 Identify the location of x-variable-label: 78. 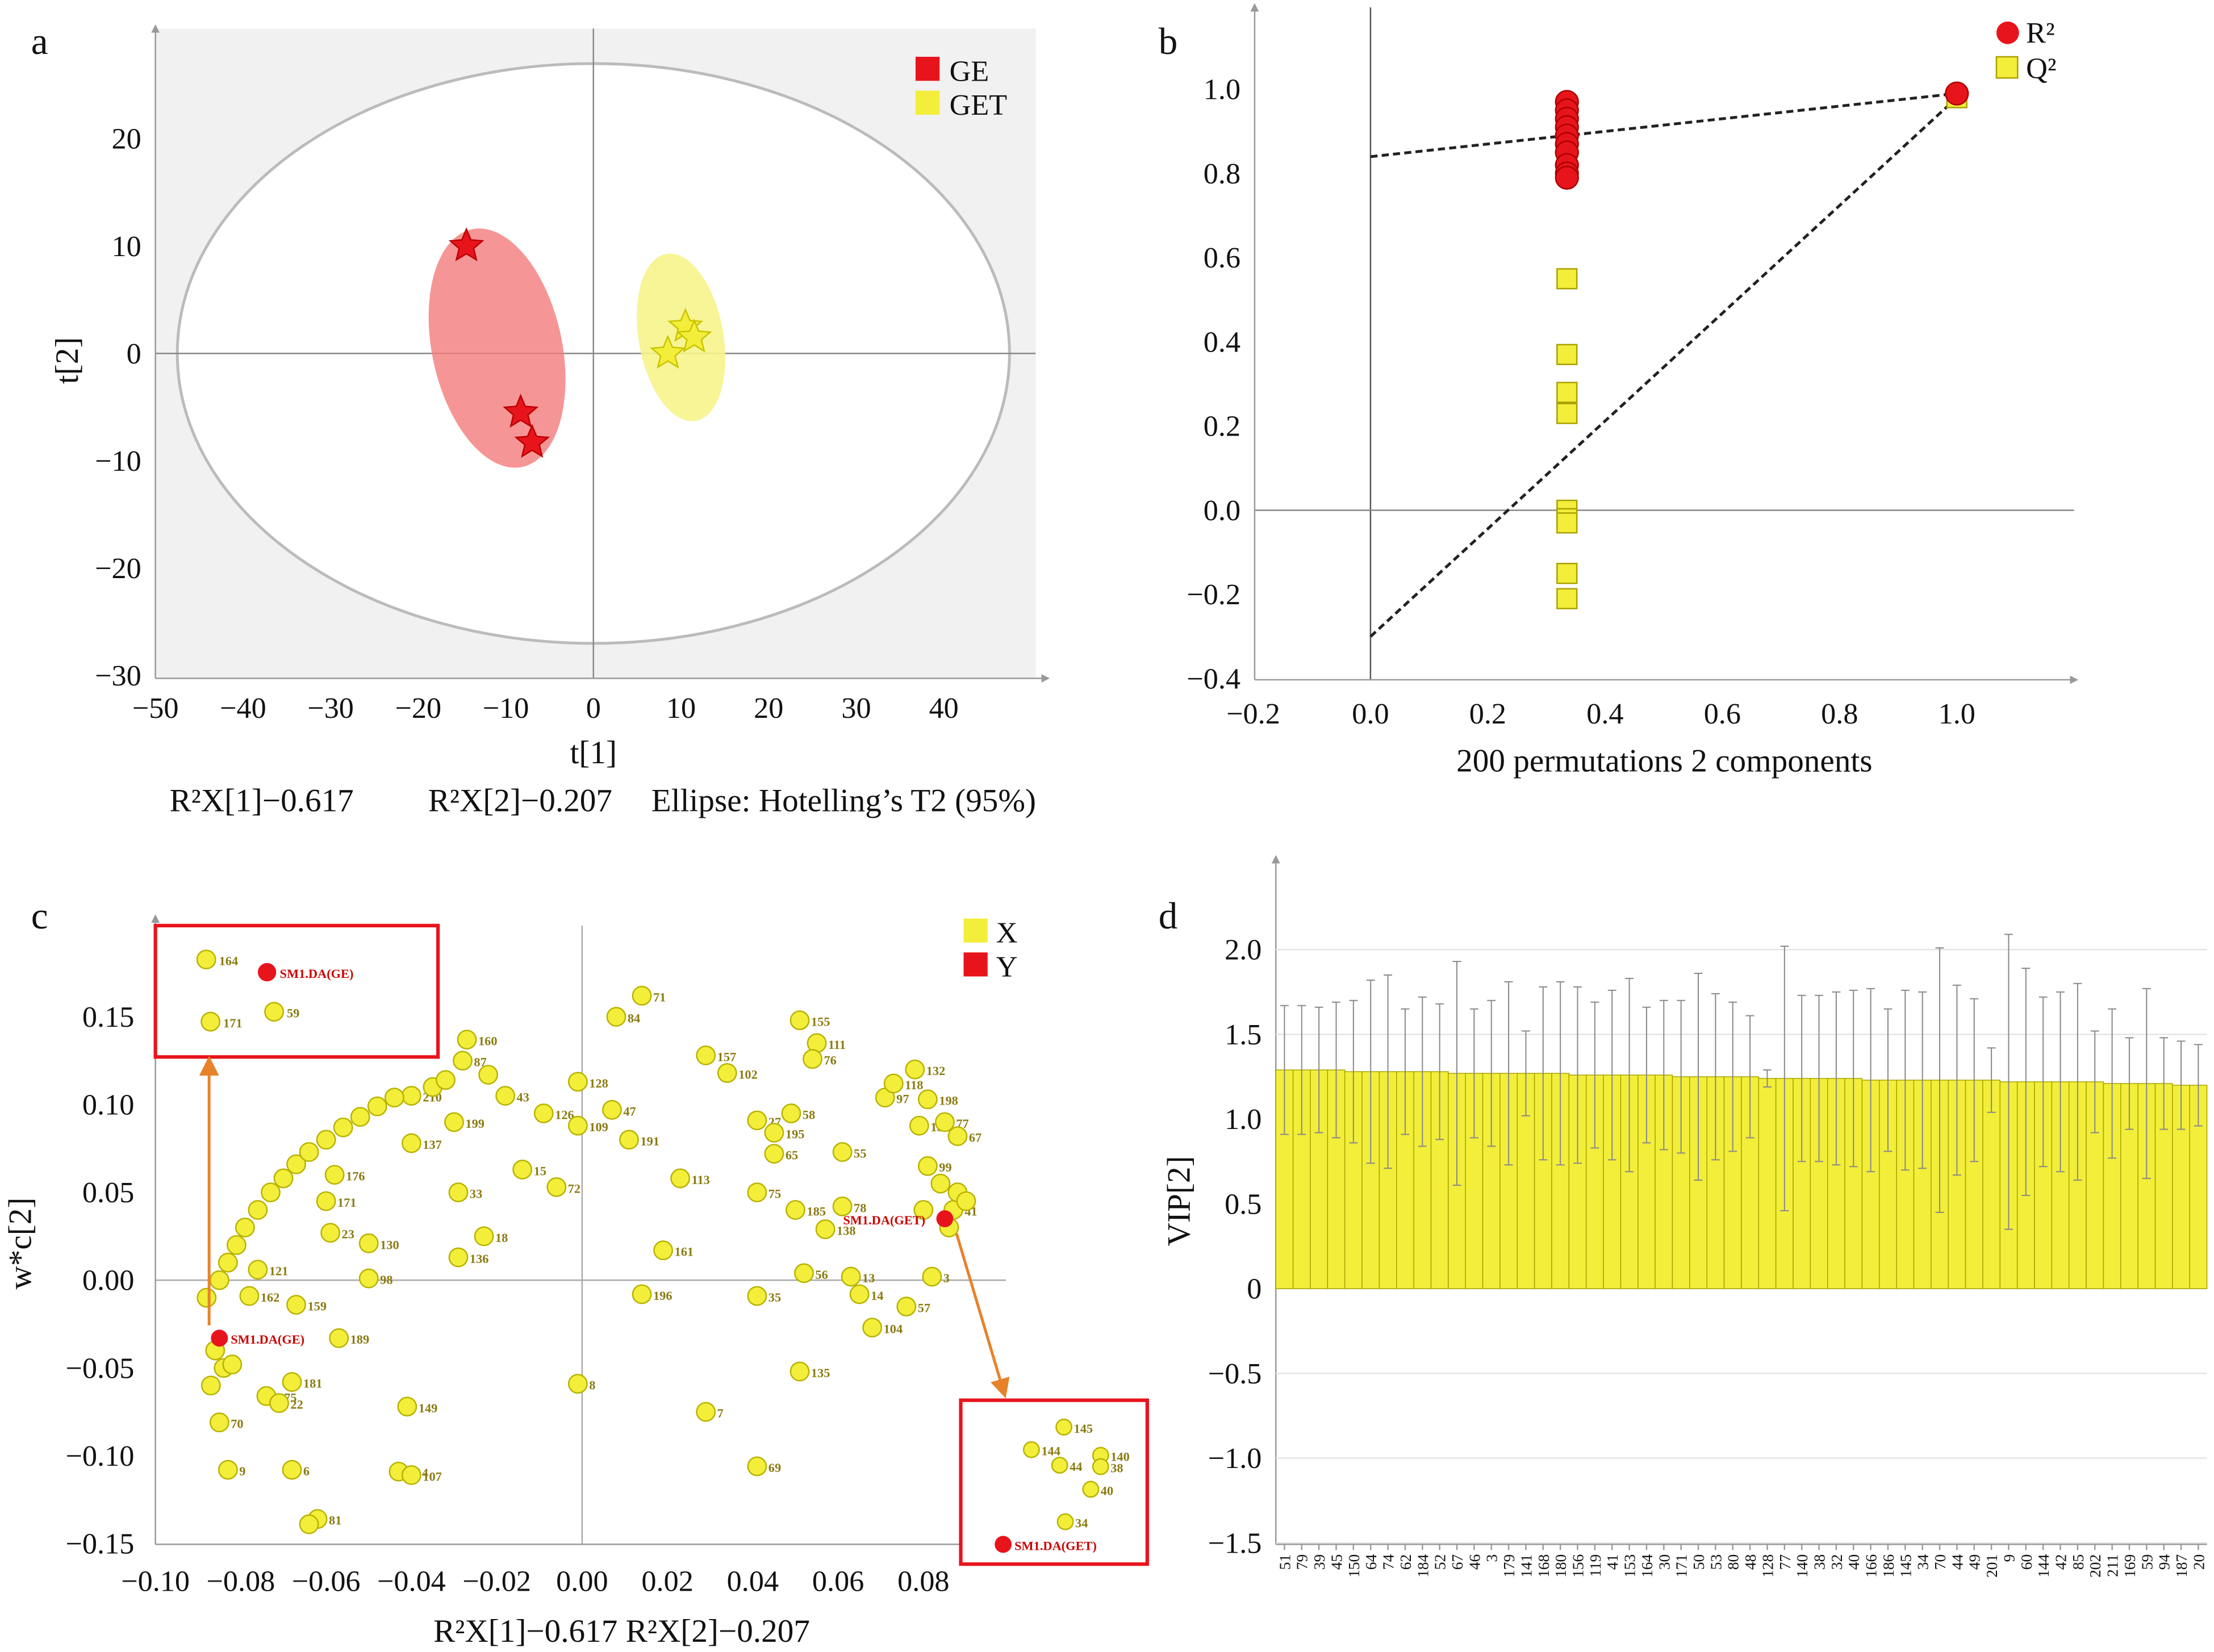
(860, 1208).